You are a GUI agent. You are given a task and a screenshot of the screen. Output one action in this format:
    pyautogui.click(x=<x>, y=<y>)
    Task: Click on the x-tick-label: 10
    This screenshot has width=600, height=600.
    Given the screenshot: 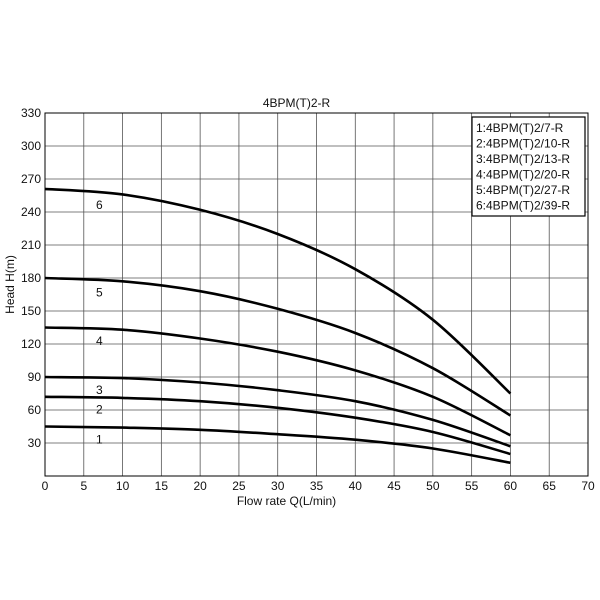 What is the action you would take?
    pyautogui.click(x=123, y=486)
    